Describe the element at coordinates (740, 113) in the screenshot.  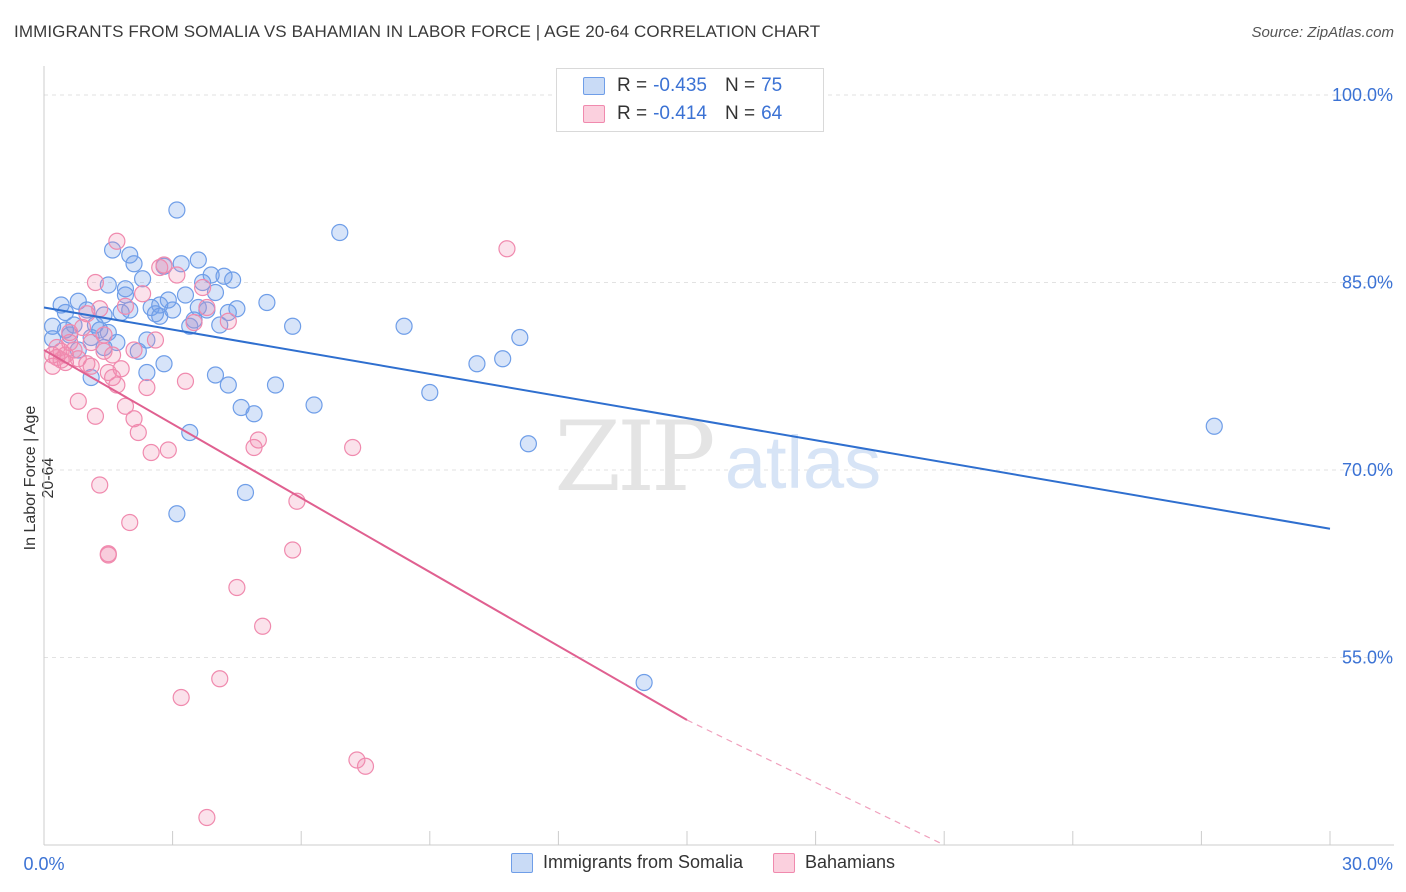
I see `legend-n-label: N =` at that location.